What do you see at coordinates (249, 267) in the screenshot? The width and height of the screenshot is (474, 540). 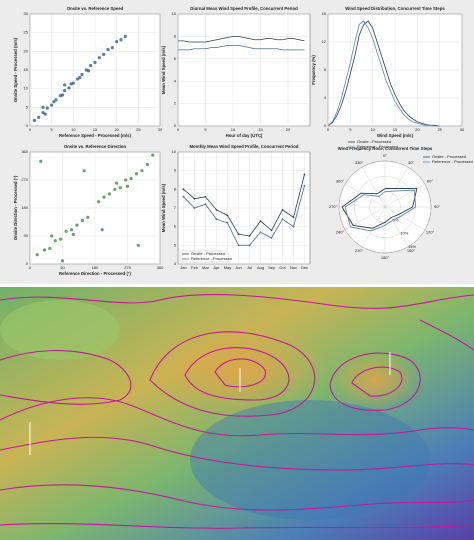 I see `x-tick-label: Jul` at bounding box center [249, 267].